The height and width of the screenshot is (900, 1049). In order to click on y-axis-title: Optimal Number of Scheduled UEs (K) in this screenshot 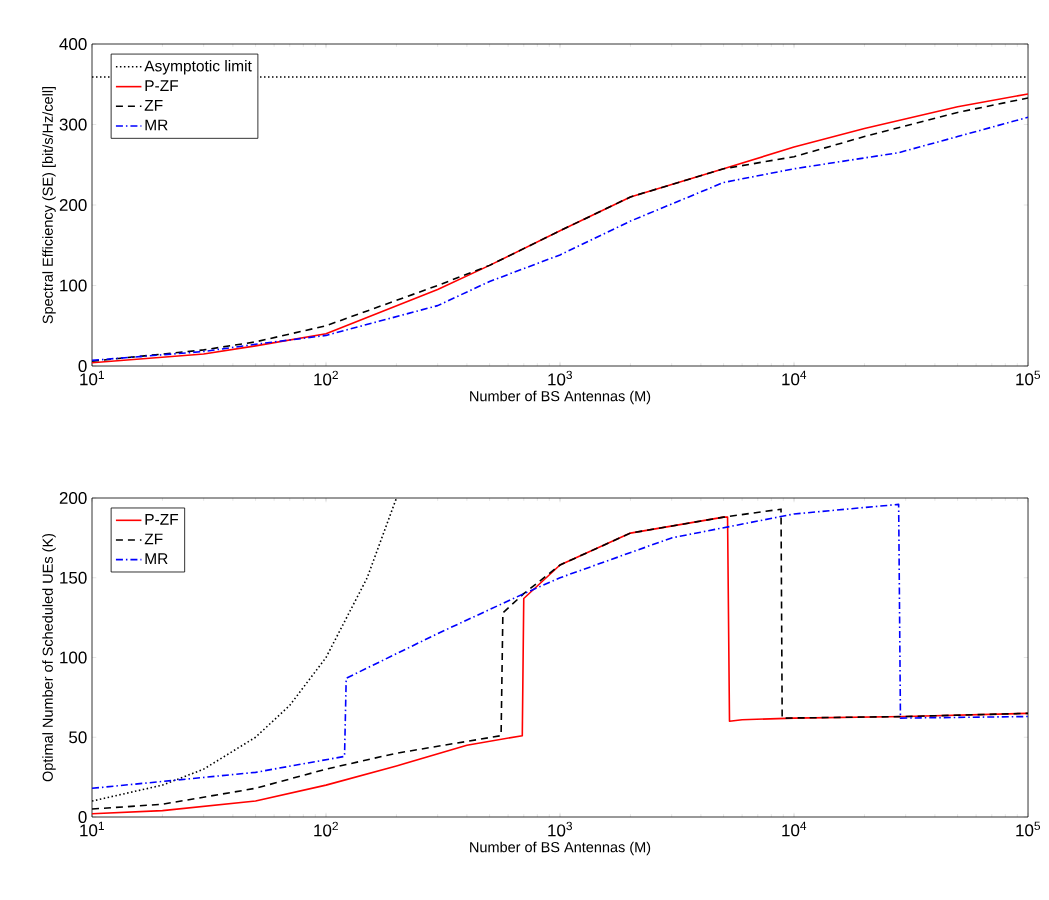, I will do `click(49, 657)`.